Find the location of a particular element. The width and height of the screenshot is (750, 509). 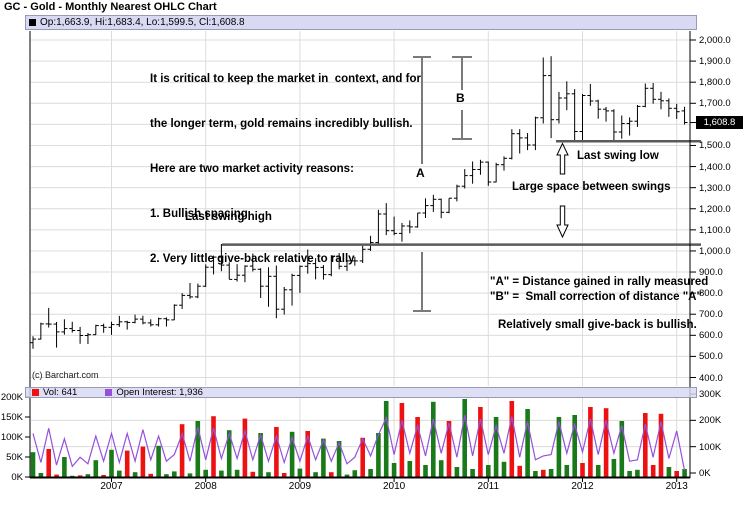

year-axis-label: 2009 is located at coordinates (300, 486).